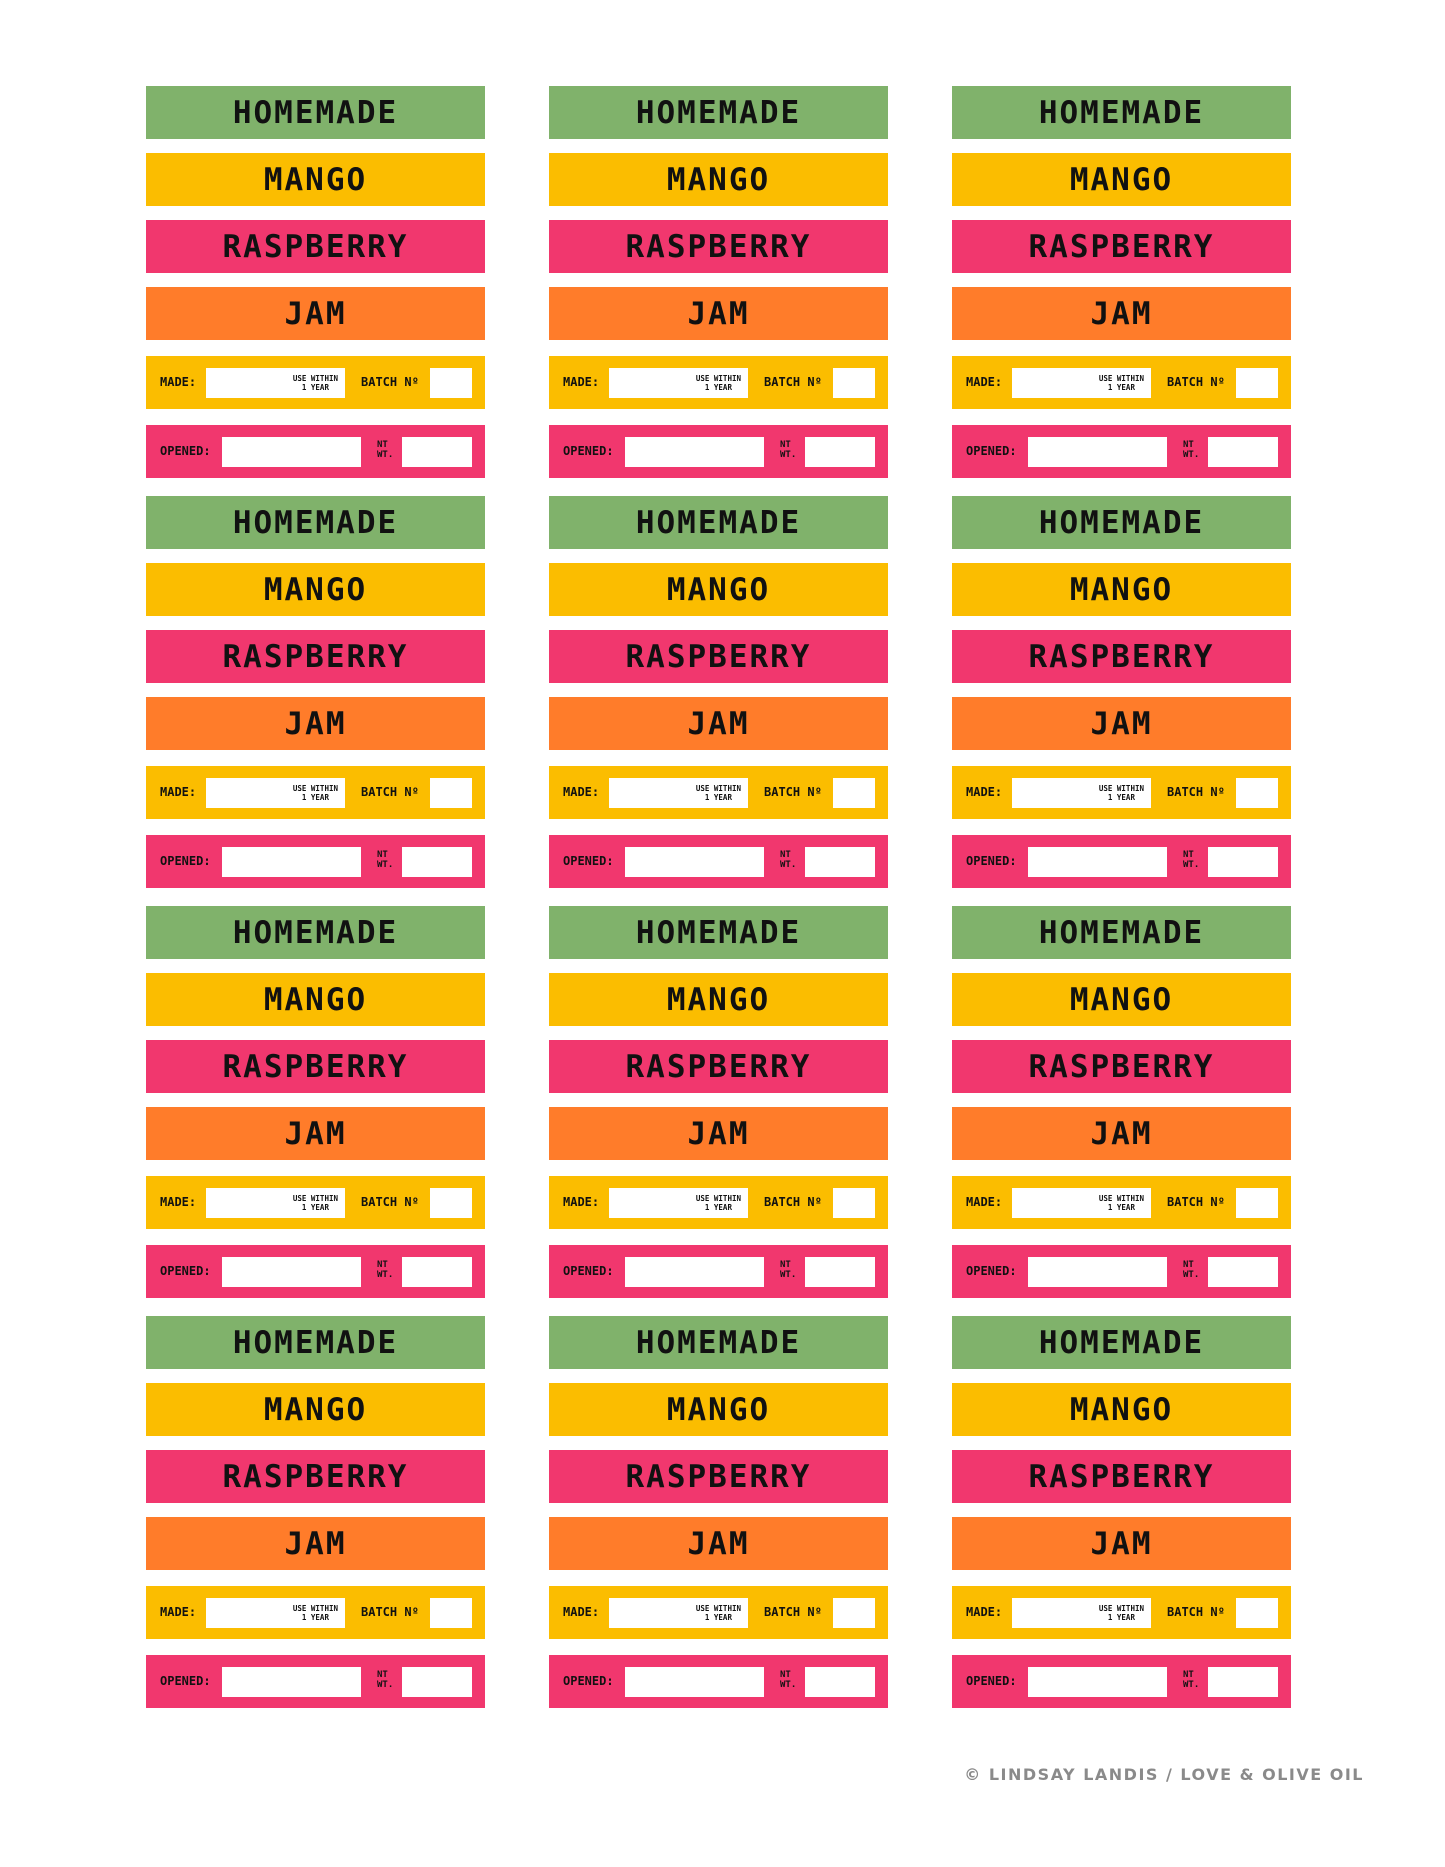  What do you see at coordinates (1121, 1133) in the screenshot?
I see `jam-text: JAM` at bounding box center [1121, 1133].